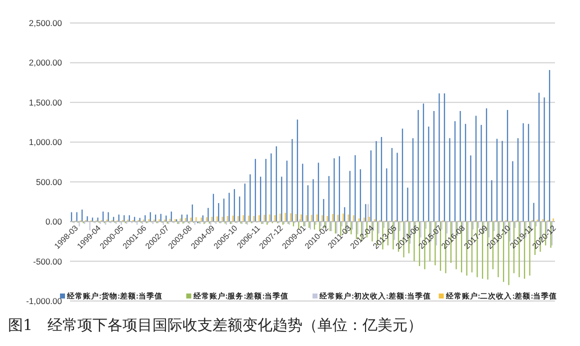 The height and width of the screenshot is (346, 580). Describe the element at coordinates (215, 325) in the screenshot. I see `text: 图1 经常项下各项目国际收支差额变化趋势（单位：亿美元）` at that location.